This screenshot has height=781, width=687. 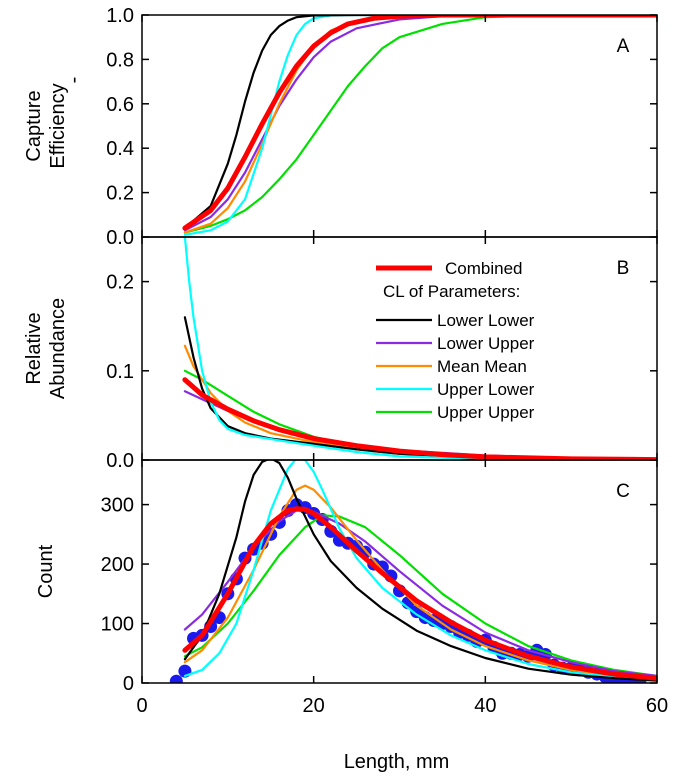 I want to click on panel-a-y-tick-label: 1.0, so click(x=120, y=16).